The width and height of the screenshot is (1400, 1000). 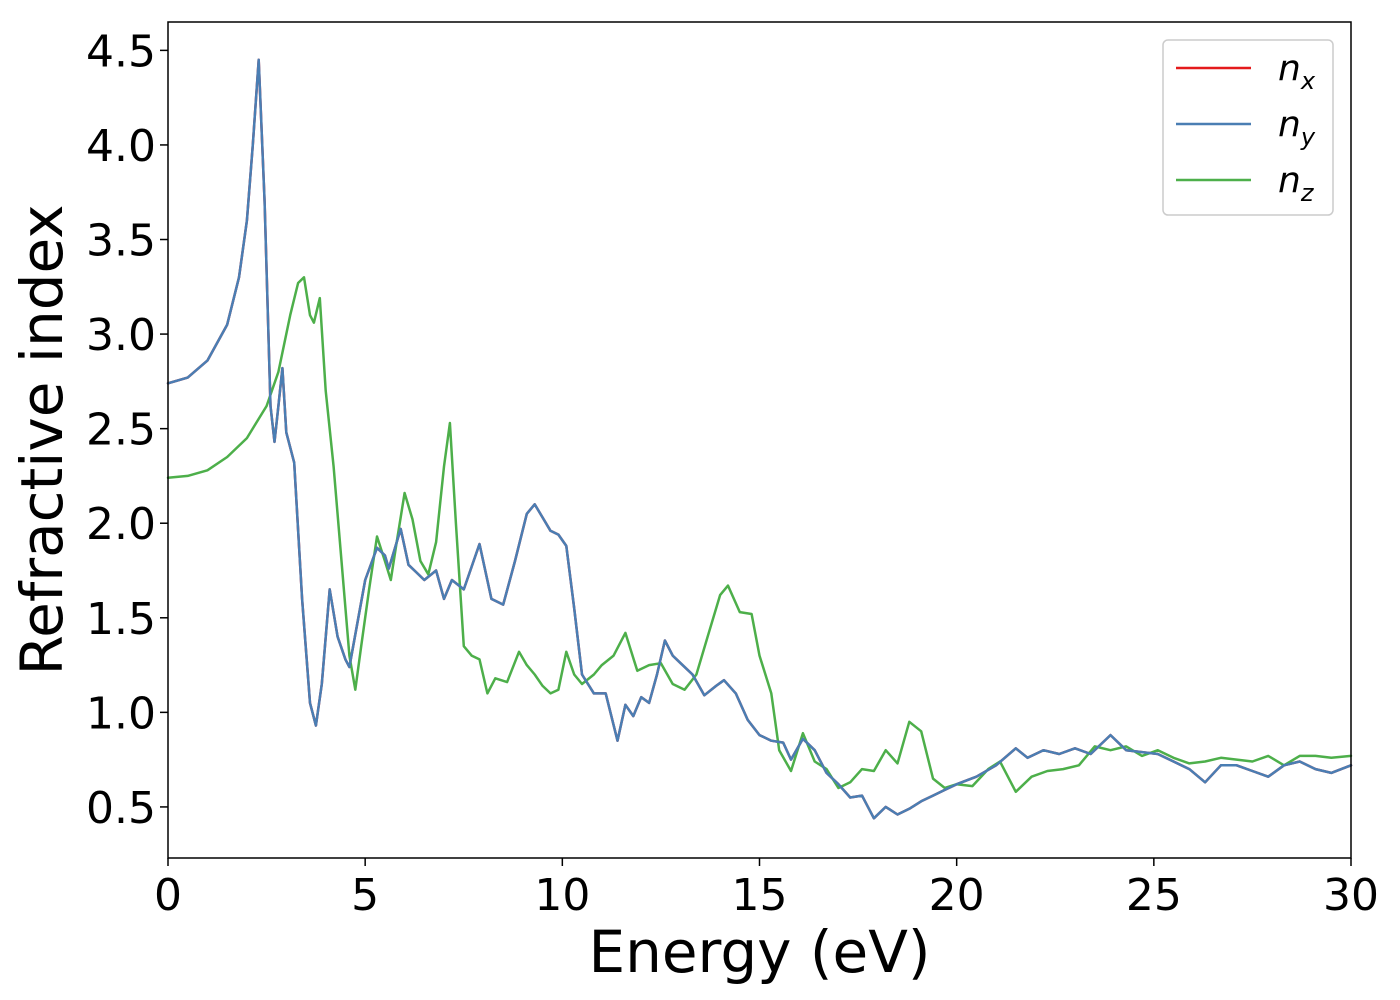 I want to click on y-tick-label: 4.5, so click(x=121, y=51).